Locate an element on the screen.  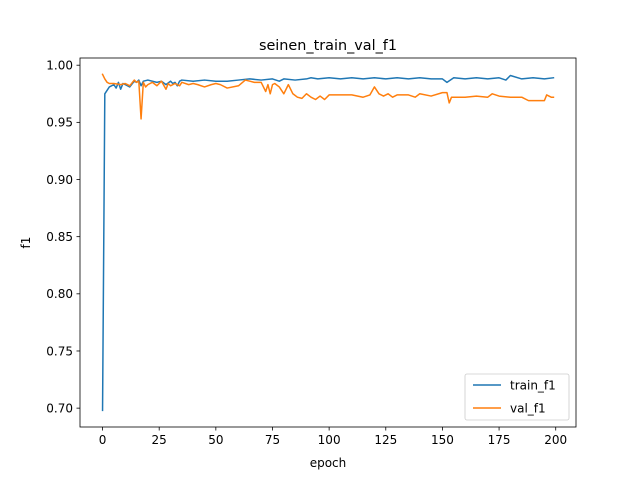
legend-label-train-f1: train_f1 is located at coordinates (533, 386).